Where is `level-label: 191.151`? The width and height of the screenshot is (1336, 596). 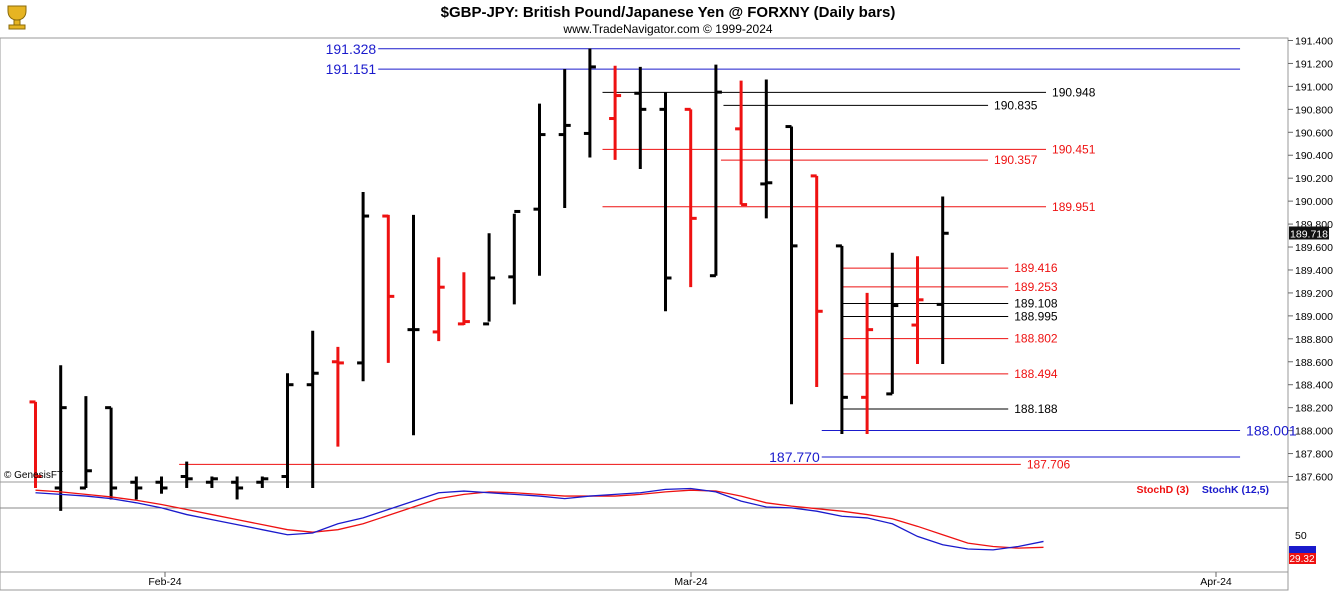
level-label: 191.151 is located at coordinates (351, 69).